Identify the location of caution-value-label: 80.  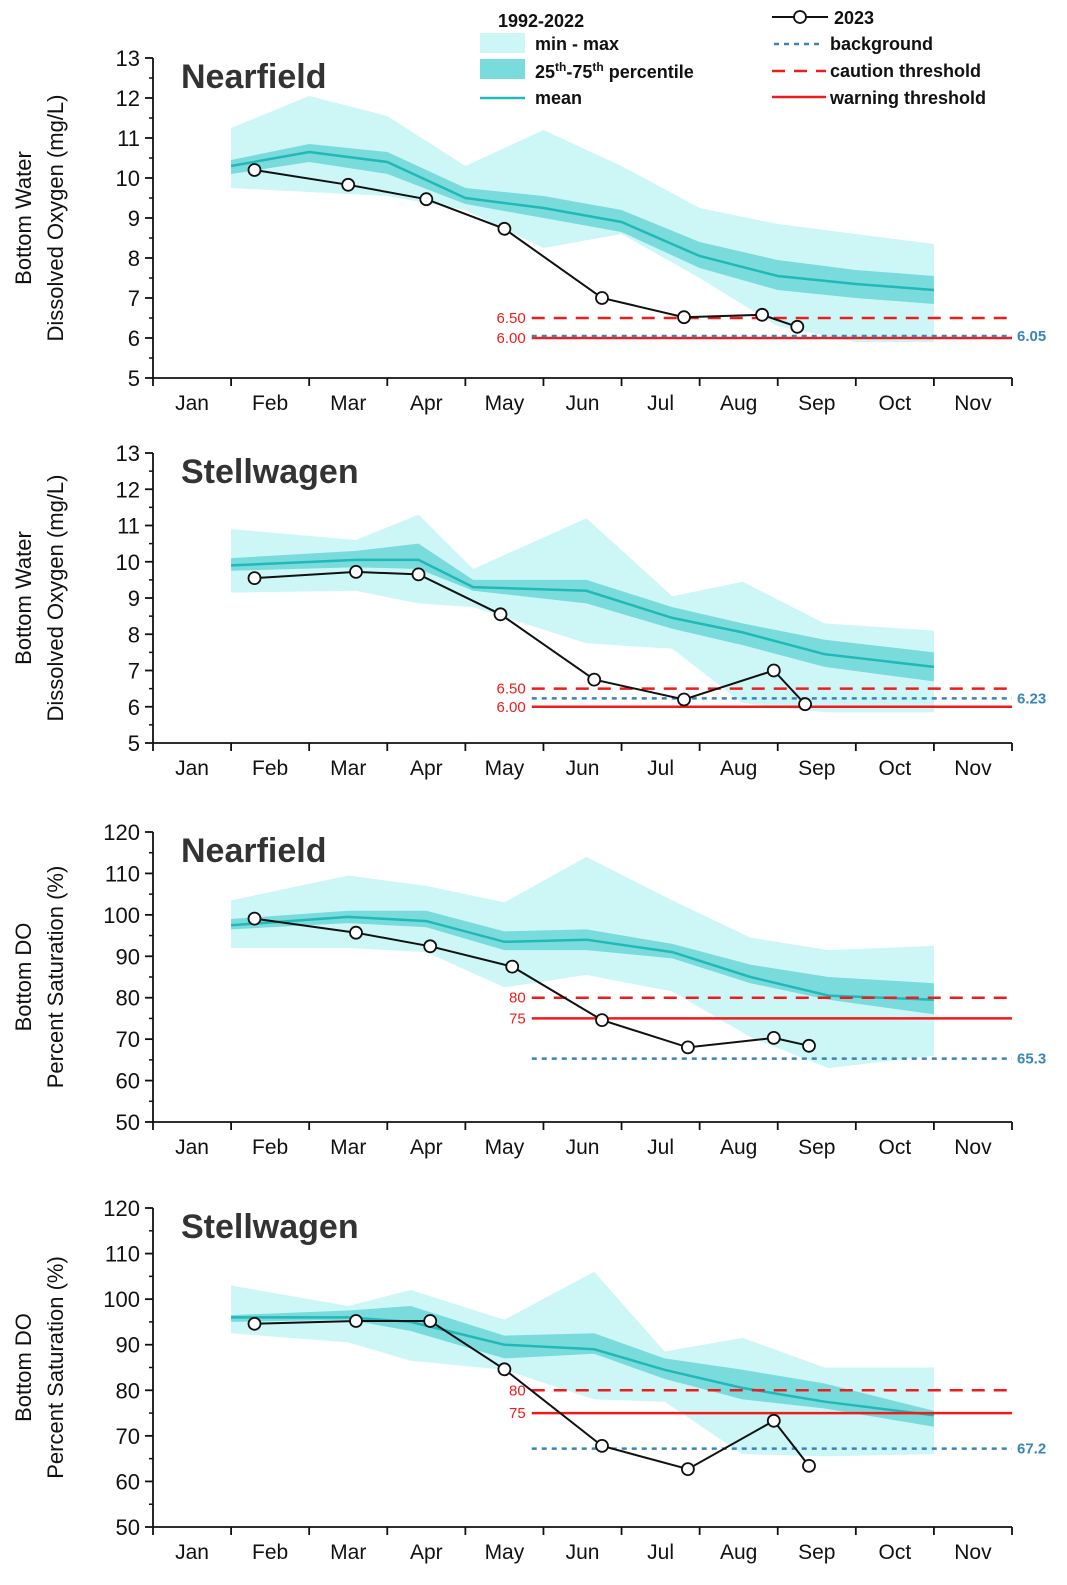
(517, 1390).